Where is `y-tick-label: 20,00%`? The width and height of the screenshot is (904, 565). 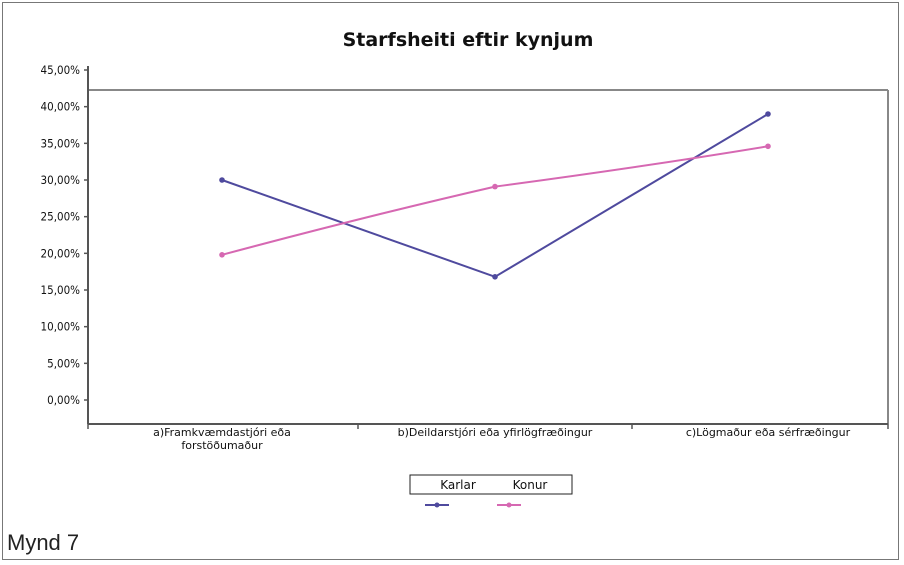
y-tick-label: 20,00% is located at coordinates (61, 253).